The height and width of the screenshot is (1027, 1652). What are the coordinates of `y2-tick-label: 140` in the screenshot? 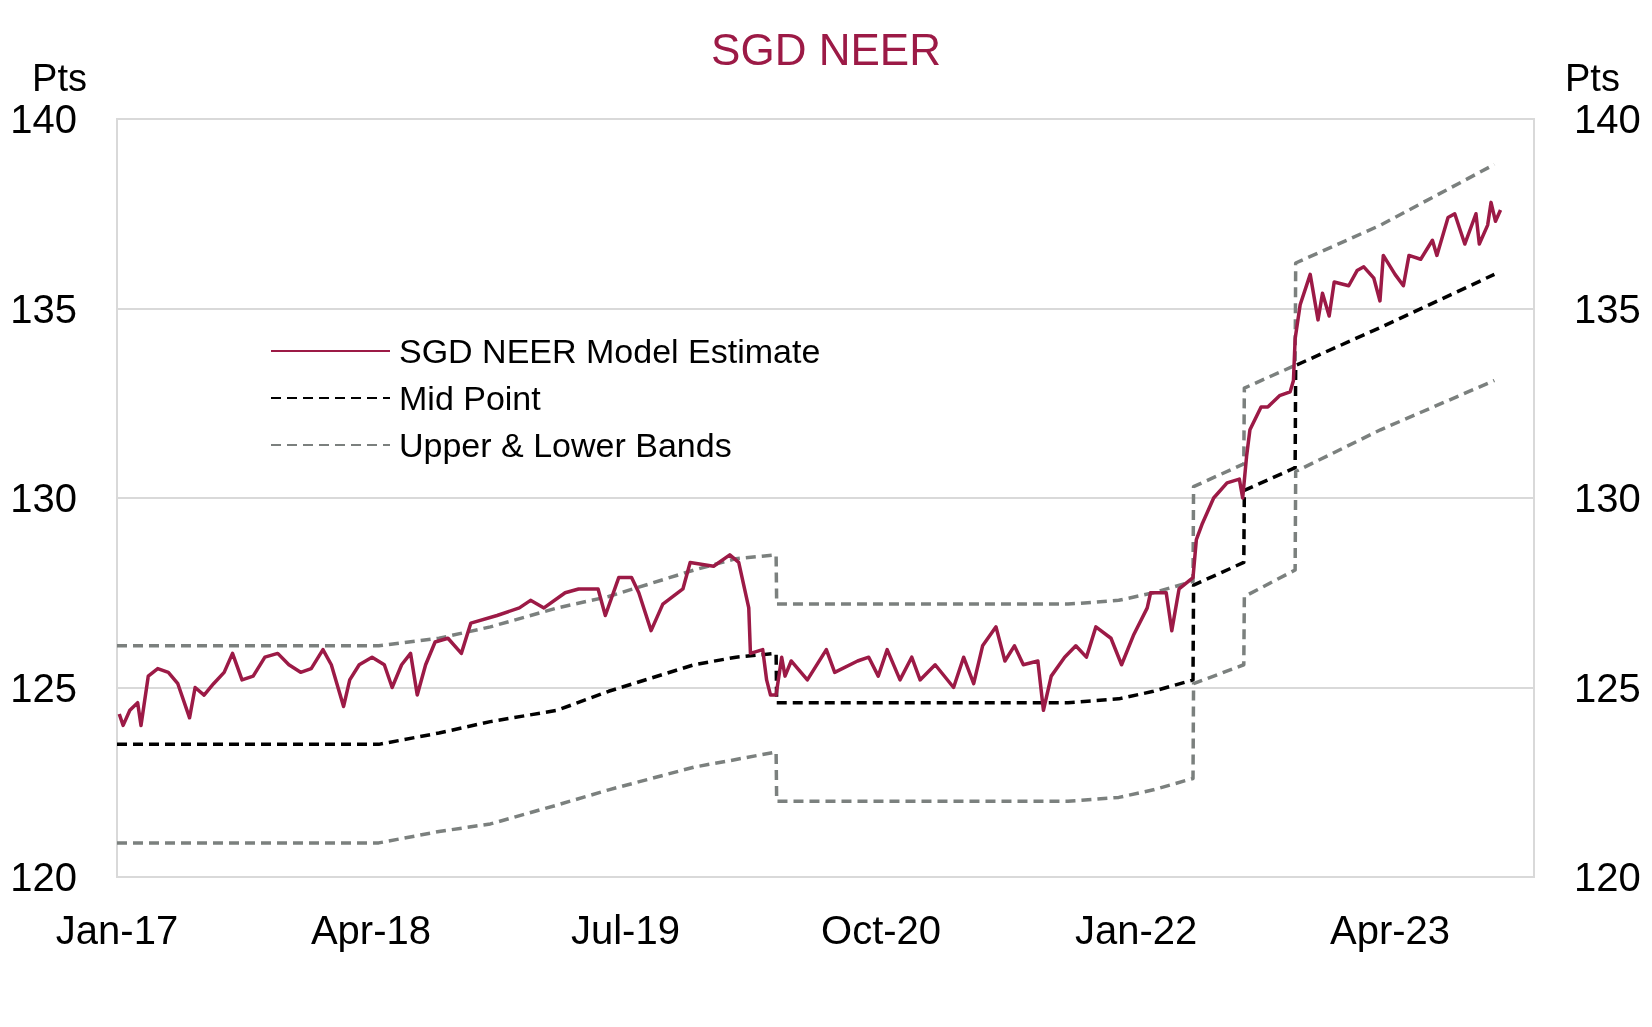 It's located at (1607, 119).